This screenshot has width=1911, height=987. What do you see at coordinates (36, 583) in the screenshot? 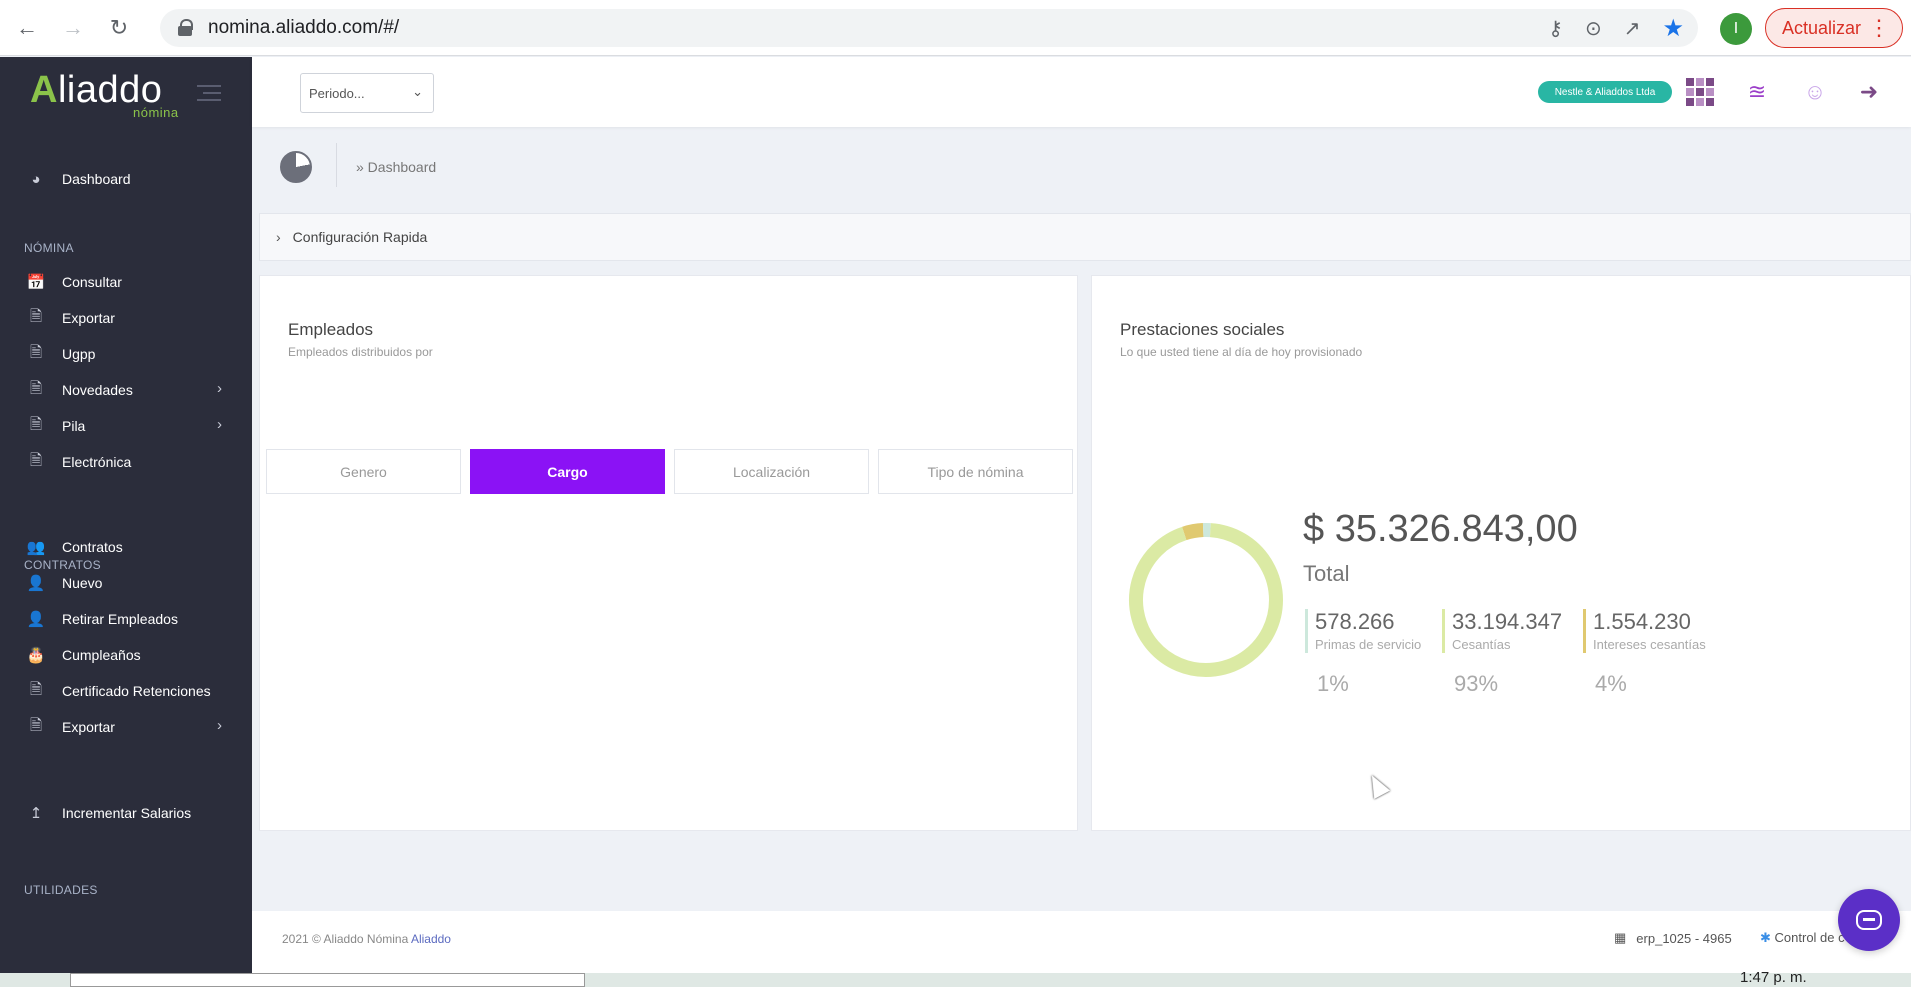
I see `user-plus-icon: 👤` at bounding box center [36, 583].